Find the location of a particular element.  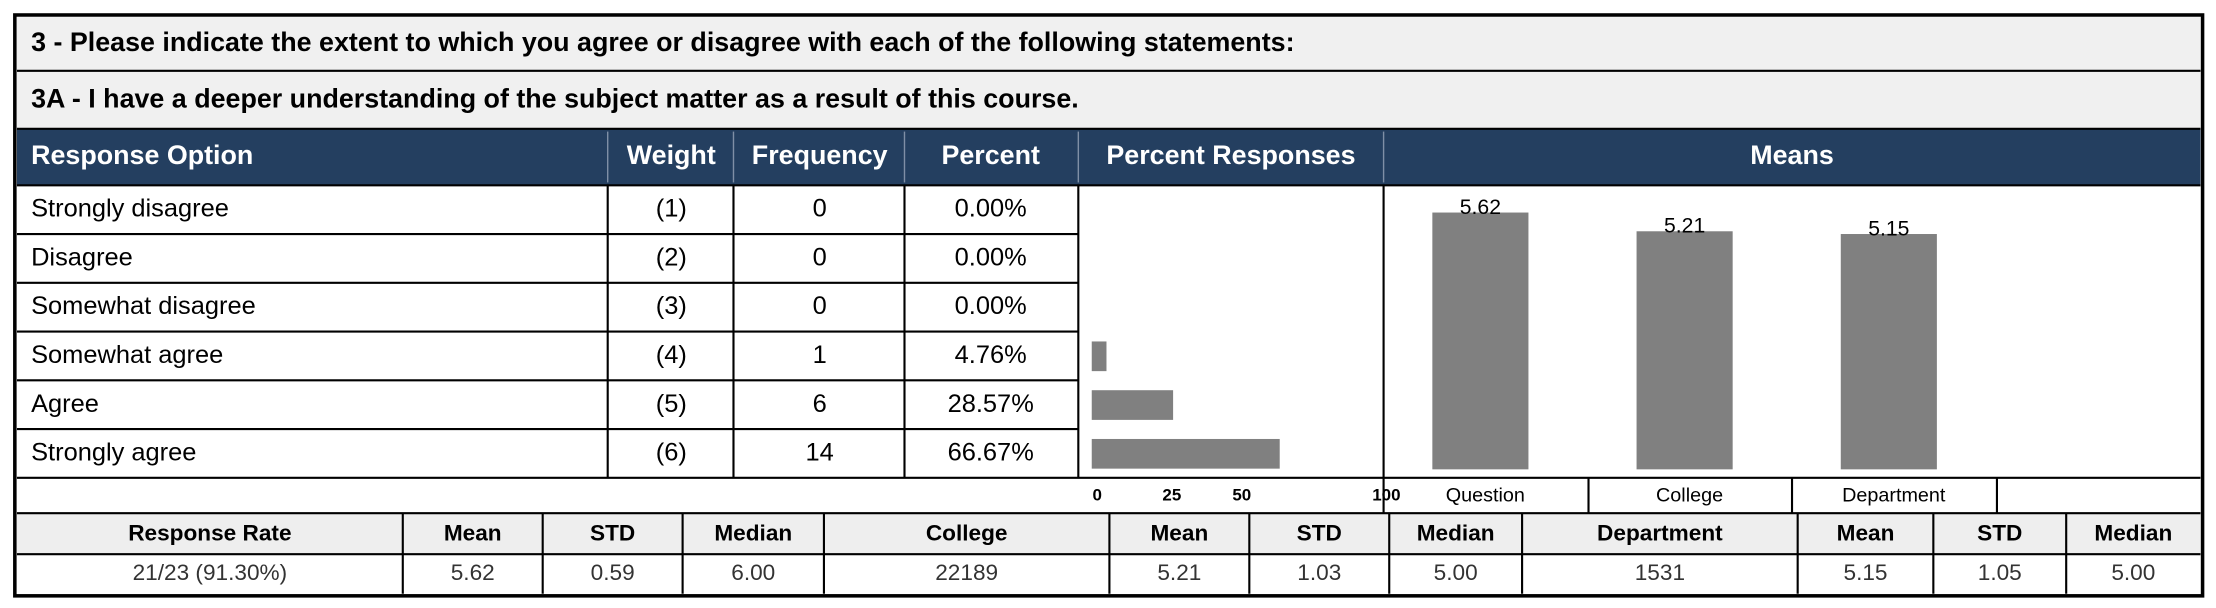

weight: (1) is located at coordinates (671, 209).